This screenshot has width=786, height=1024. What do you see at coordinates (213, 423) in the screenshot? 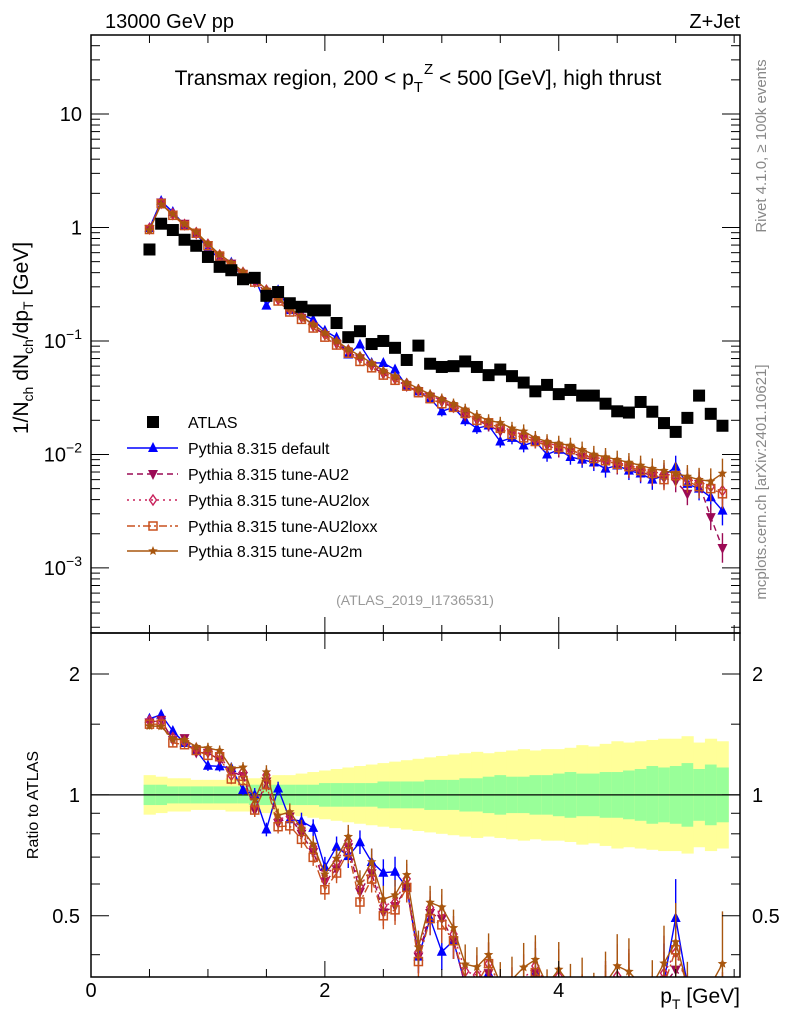
I see `legend-label-atlas: ATLAS` at bounding box center [213, 423].